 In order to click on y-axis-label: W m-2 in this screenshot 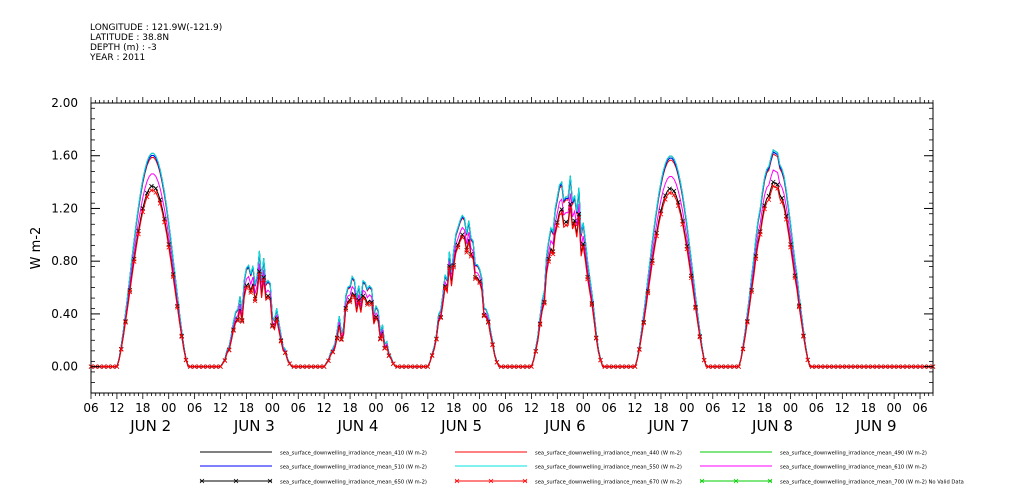, I will do `click(36, 248)`.